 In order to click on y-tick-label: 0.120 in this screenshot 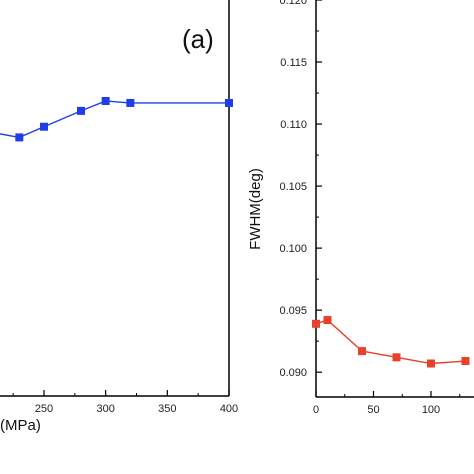, I will do `click(293, 3)`.